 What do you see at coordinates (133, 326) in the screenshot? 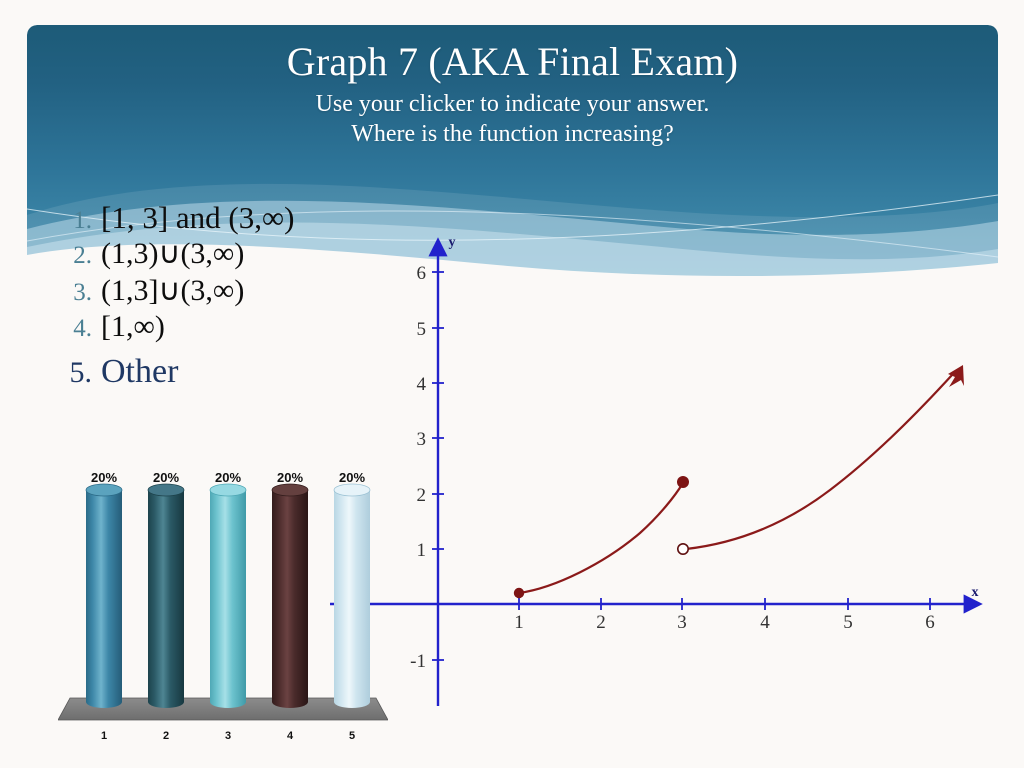
I see `answer-text-4: [1,∞)` at bounding box center [133, 326].